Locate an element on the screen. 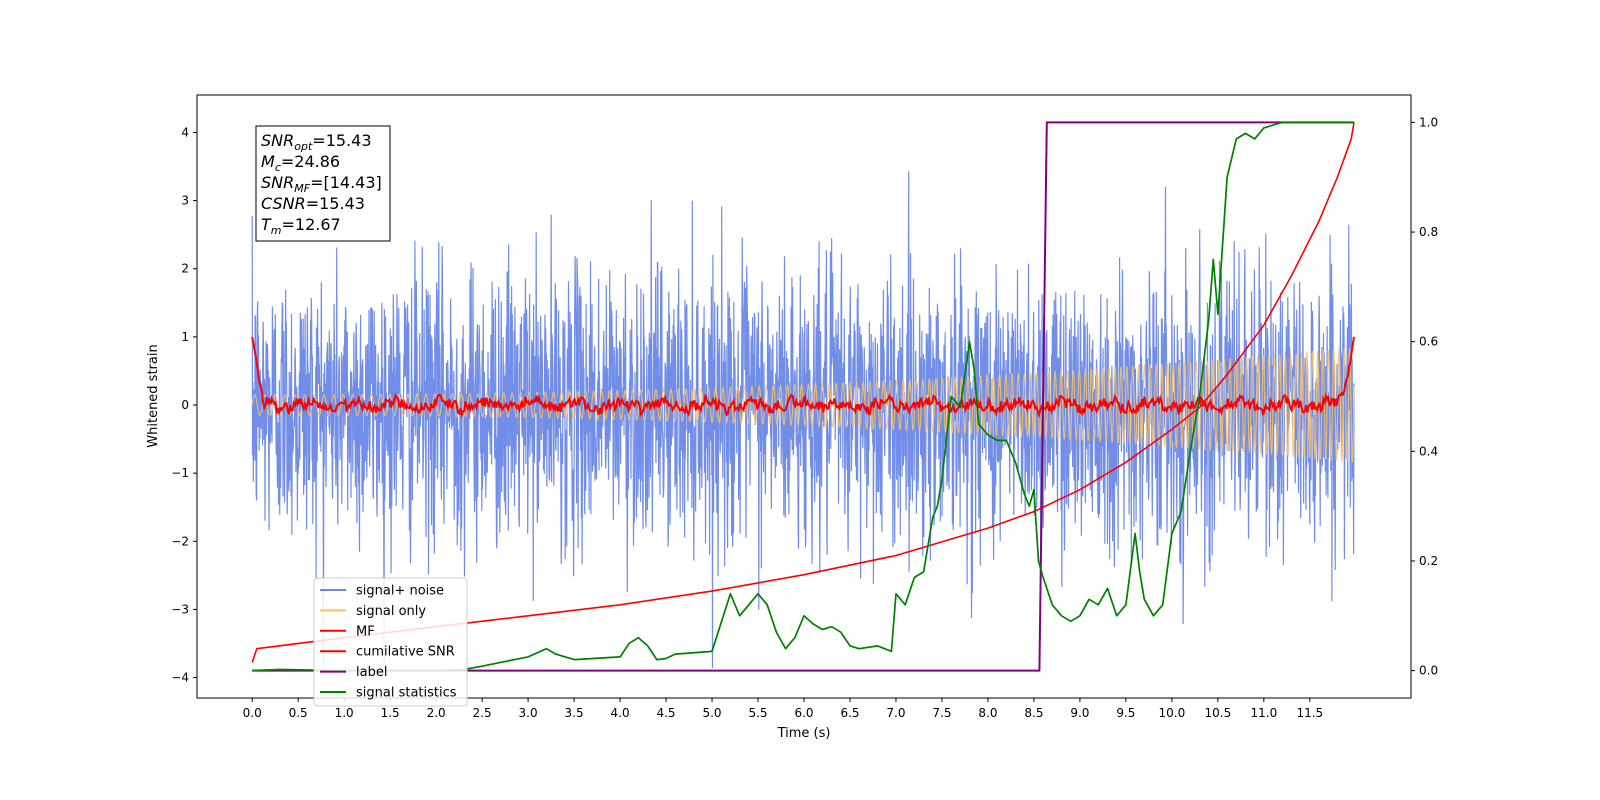 This screenshot has width=1600, height=800. legend-entry: signal+ noise is located at coordinates (400, 591).